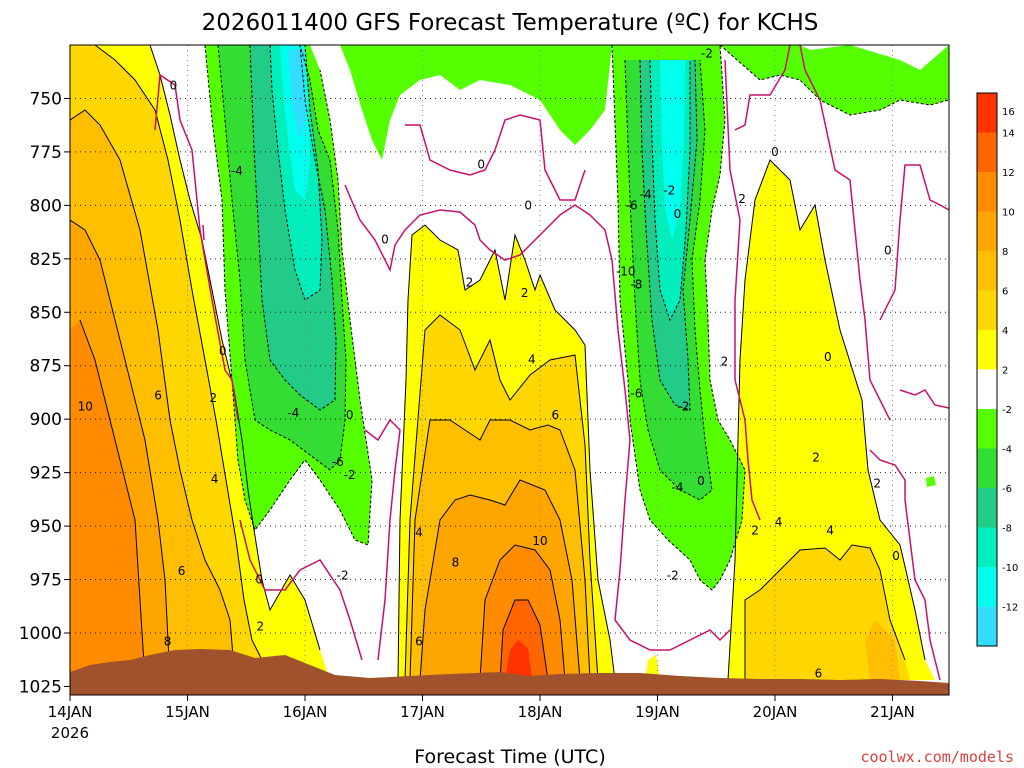 This screenshot has width=1024, height=768. Describe the element at coordinates (40, 634) in the screenshot. I see `y-tick-label: 1000` at that location.